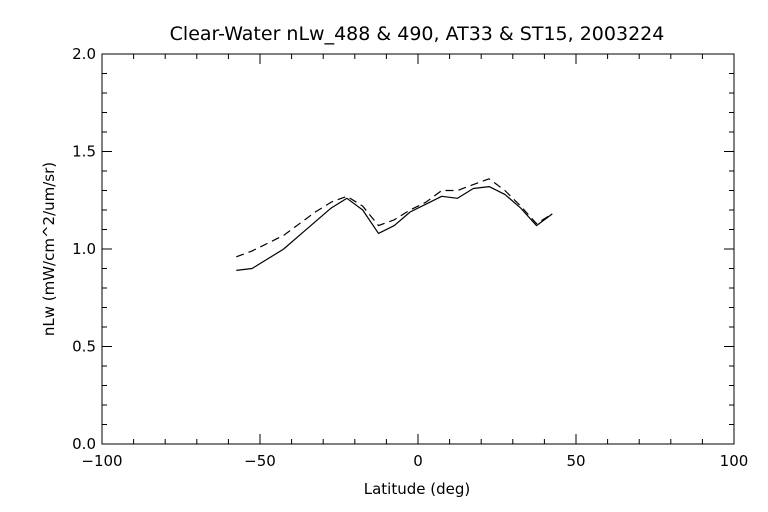  What do you see at coordinates (49, 249) in the screenshot?
I see `y-axis-label: nLw (mW/cm^2/um/sr)` at bounding box center [49, 249].